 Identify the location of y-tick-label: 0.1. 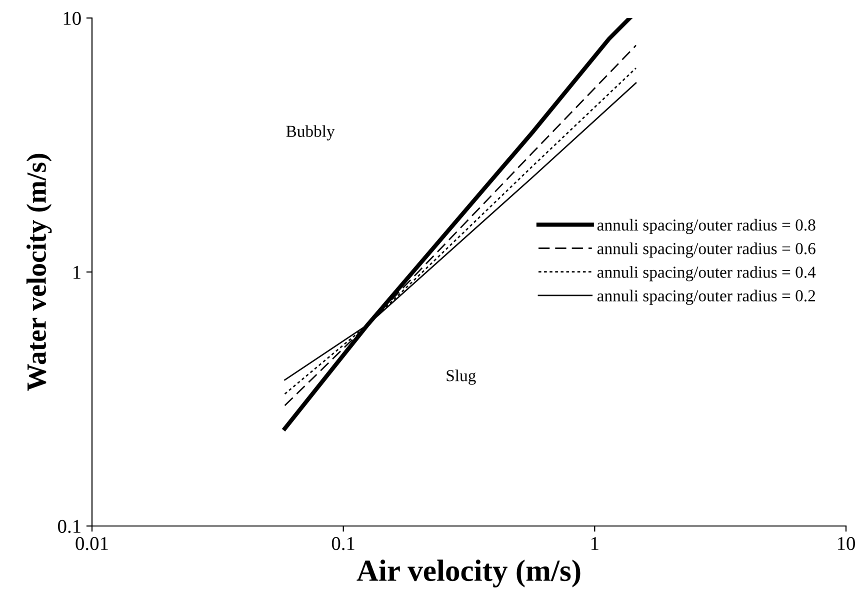
(69, 527).